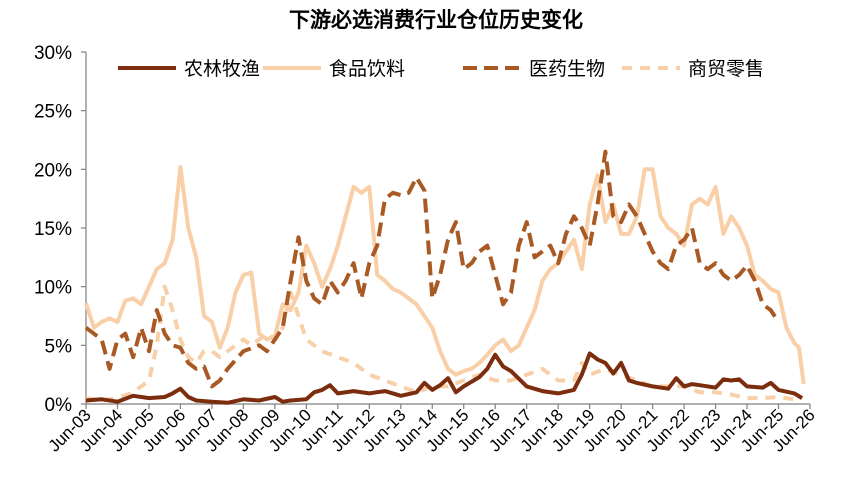  Describe the element at coordinates (59, 346) in the screenshot. I see `y-tick-label: 5%` at that location.